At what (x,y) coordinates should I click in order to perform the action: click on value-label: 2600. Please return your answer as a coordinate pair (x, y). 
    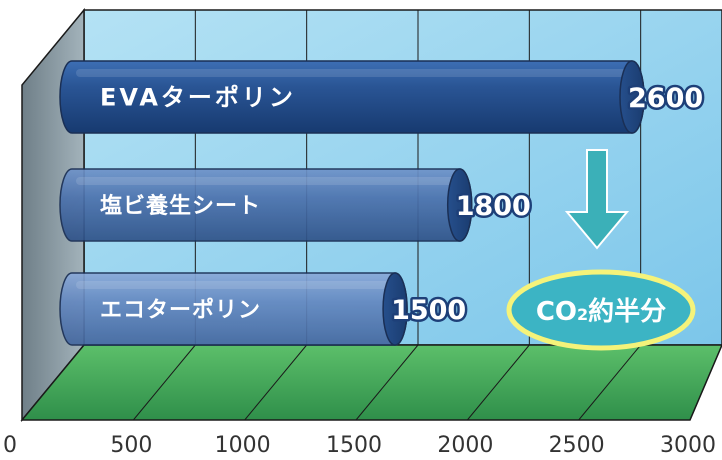
    Looking at the image, I should click on (665, 98).